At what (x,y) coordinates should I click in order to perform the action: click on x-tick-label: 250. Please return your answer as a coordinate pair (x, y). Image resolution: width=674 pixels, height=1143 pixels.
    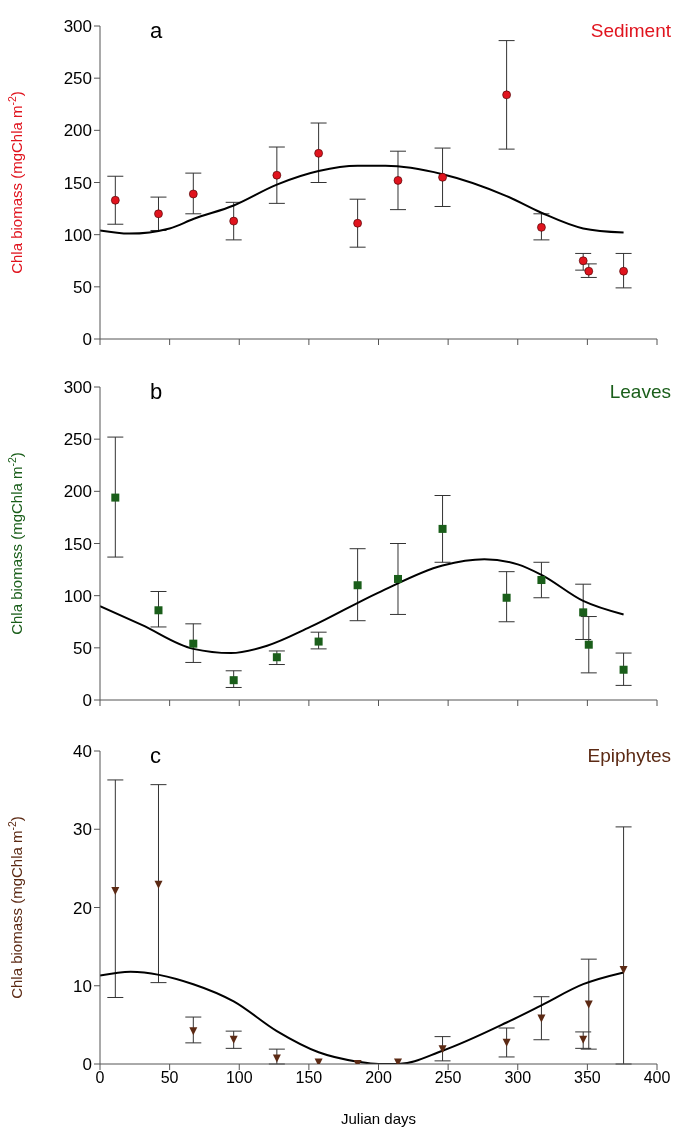
    Looking at the image, I should click on (448, 1078).